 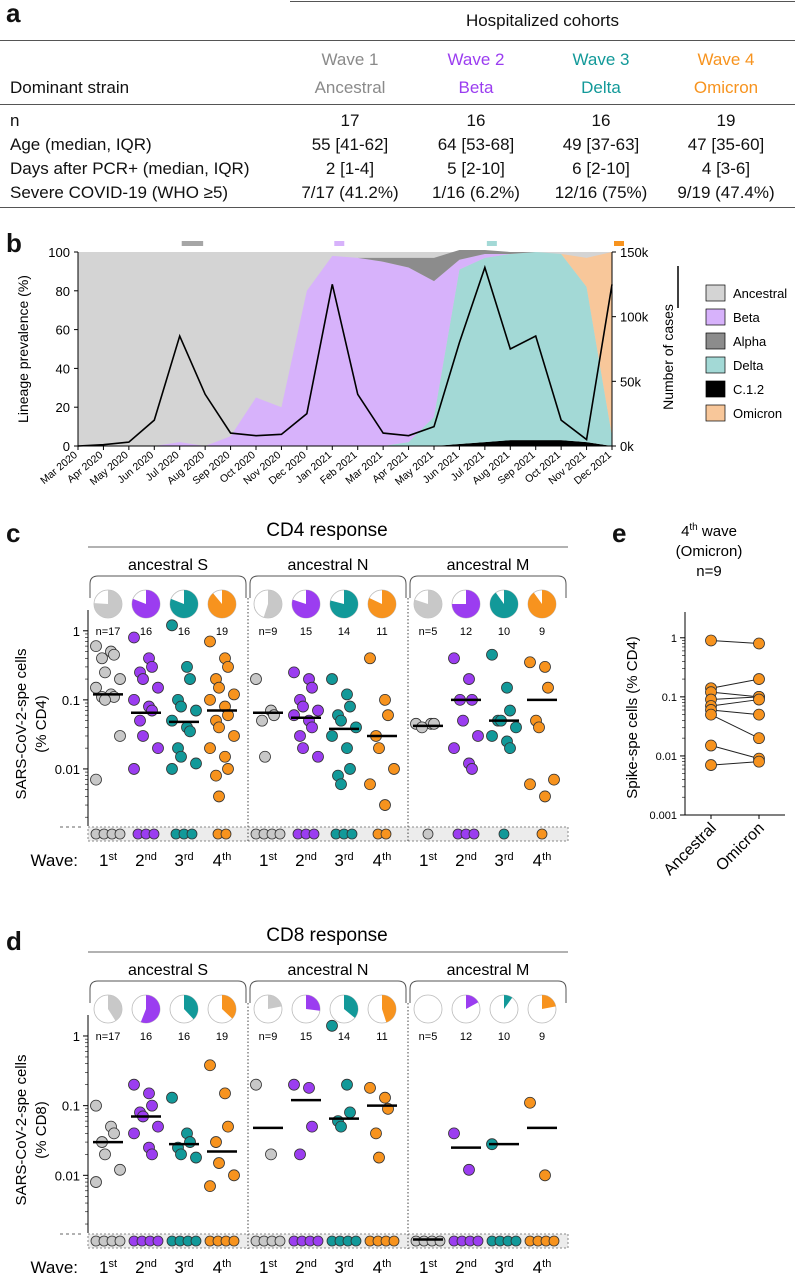 I want to click on y-tick-label: 20, so click(x=63, y=407).